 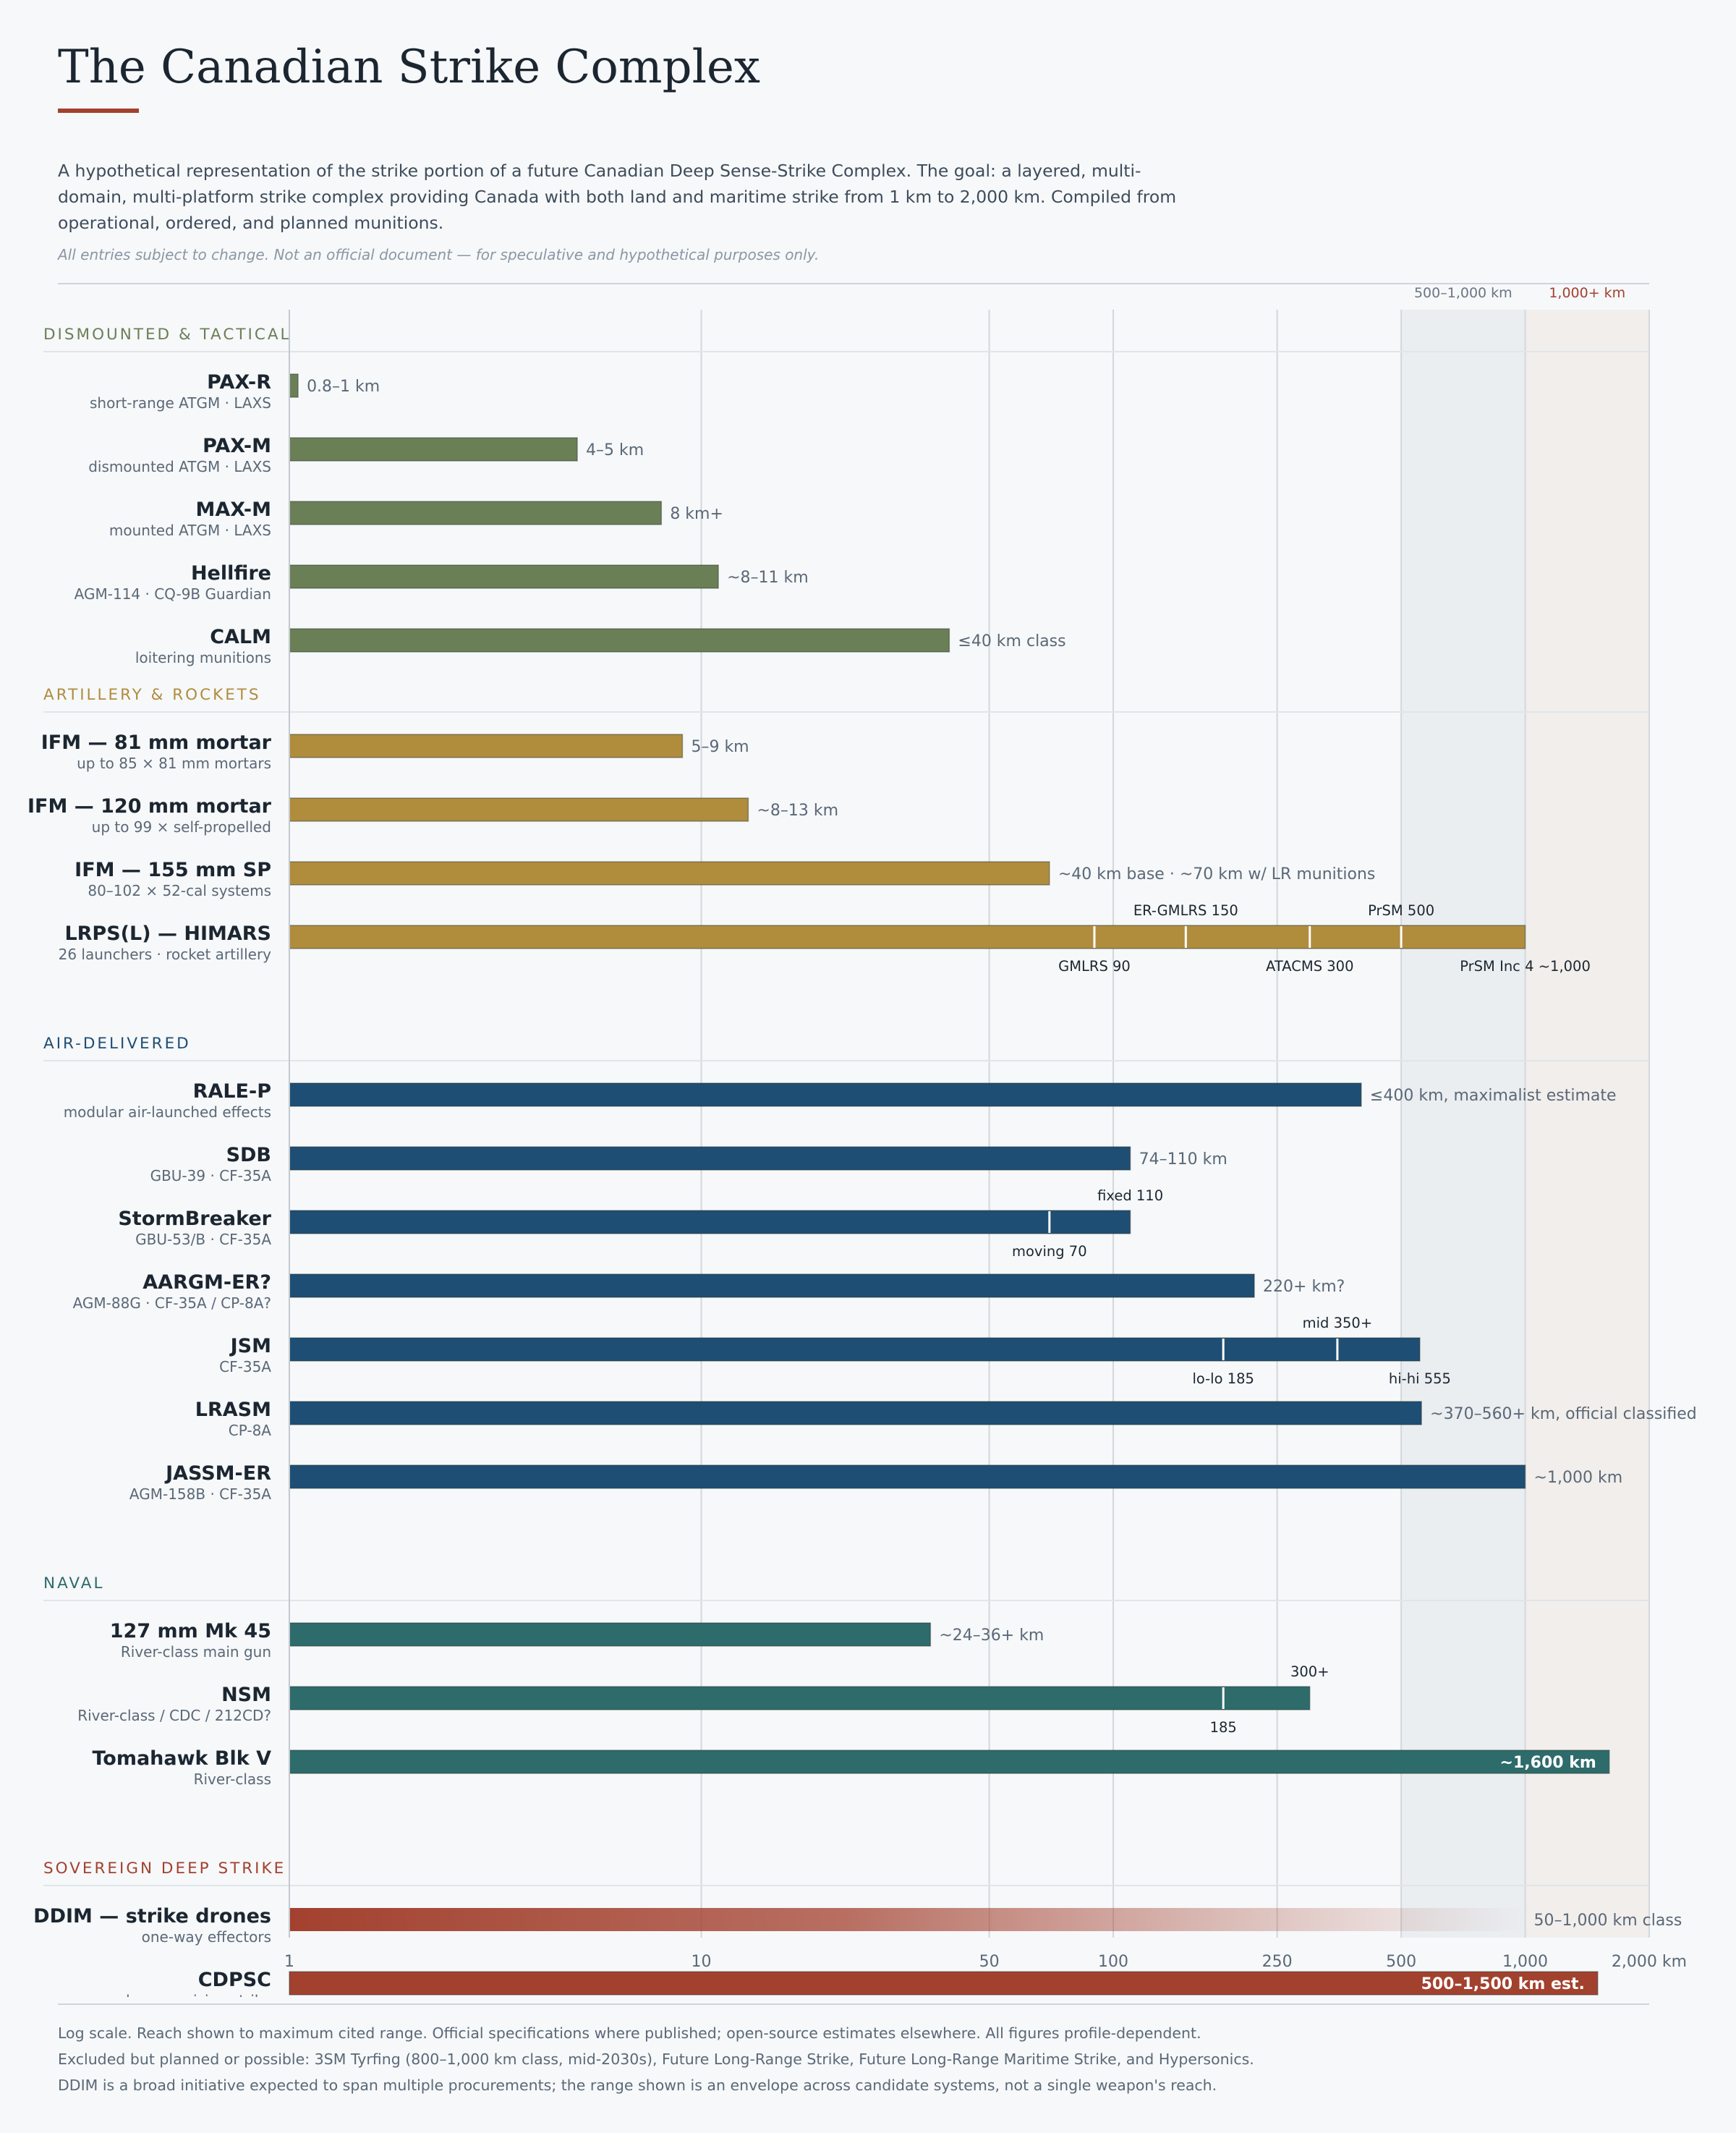 I want to click on bar-pax-m-value-label: 4–5 km, so click(x=615, y=450).